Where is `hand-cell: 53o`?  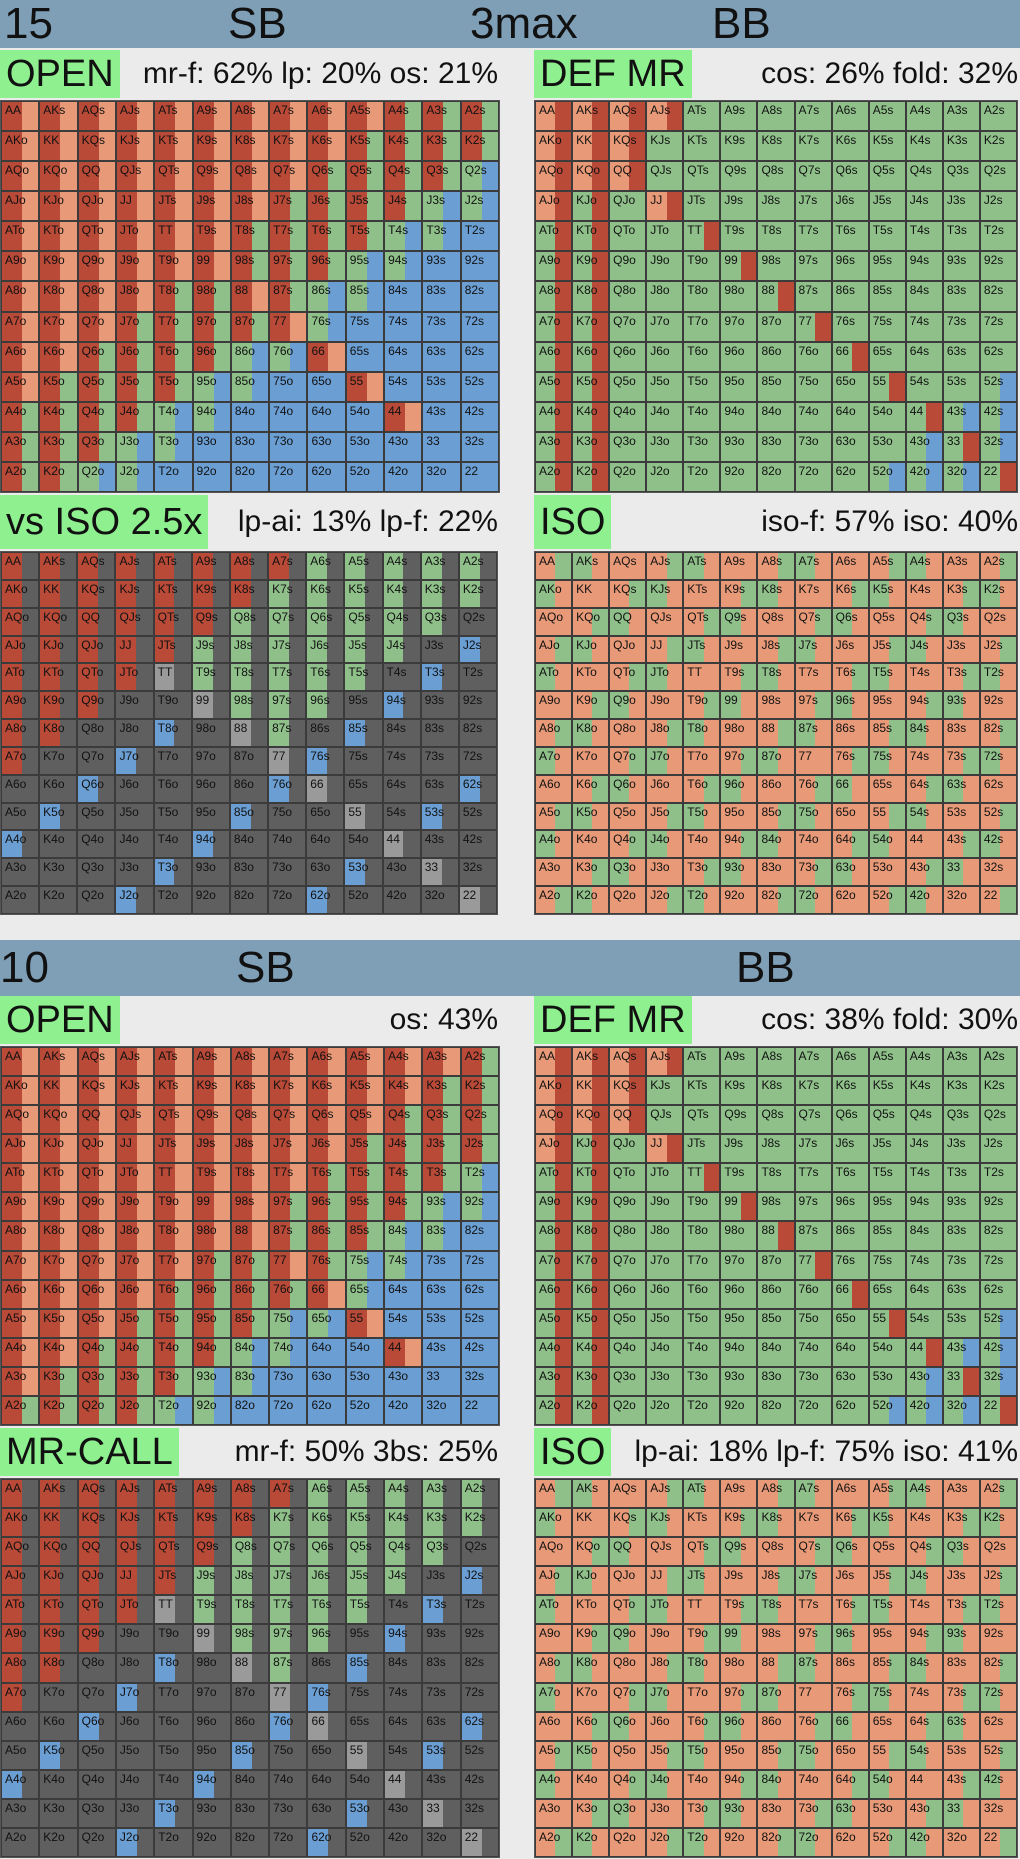 hand-cell: 53o is located at coordinates (887, 1813).